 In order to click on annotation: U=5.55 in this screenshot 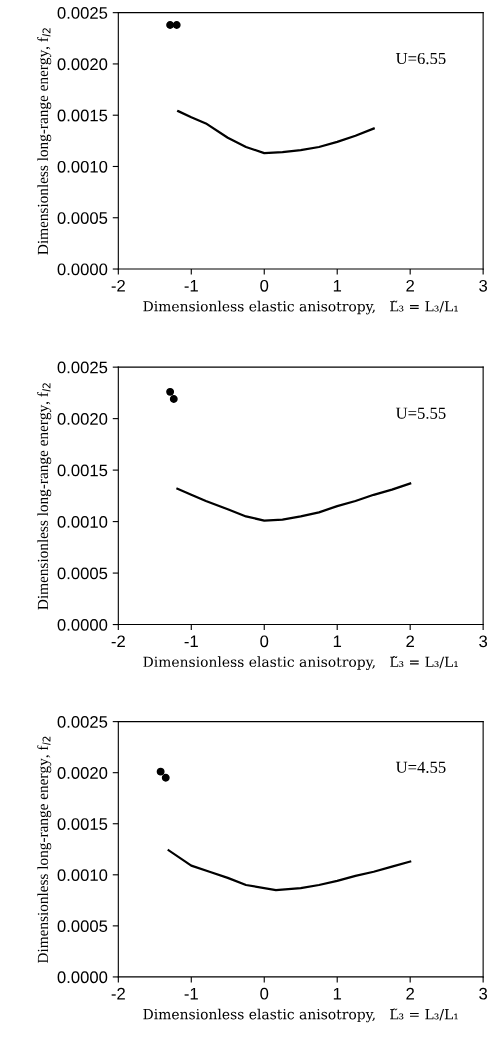, I will do `click(420, 413)`.